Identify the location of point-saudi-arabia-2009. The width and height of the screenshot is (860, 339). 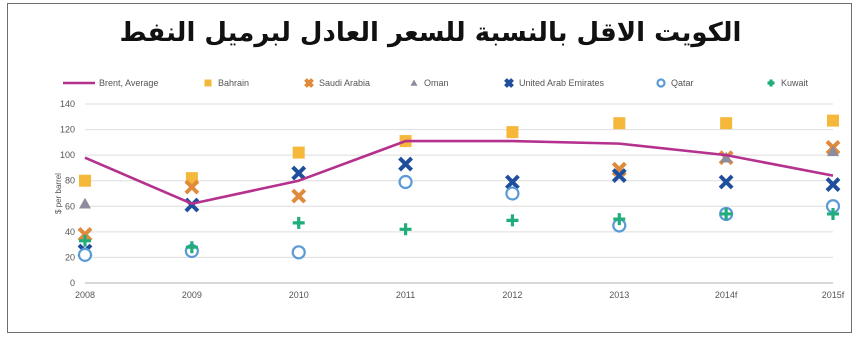
(192, 187).